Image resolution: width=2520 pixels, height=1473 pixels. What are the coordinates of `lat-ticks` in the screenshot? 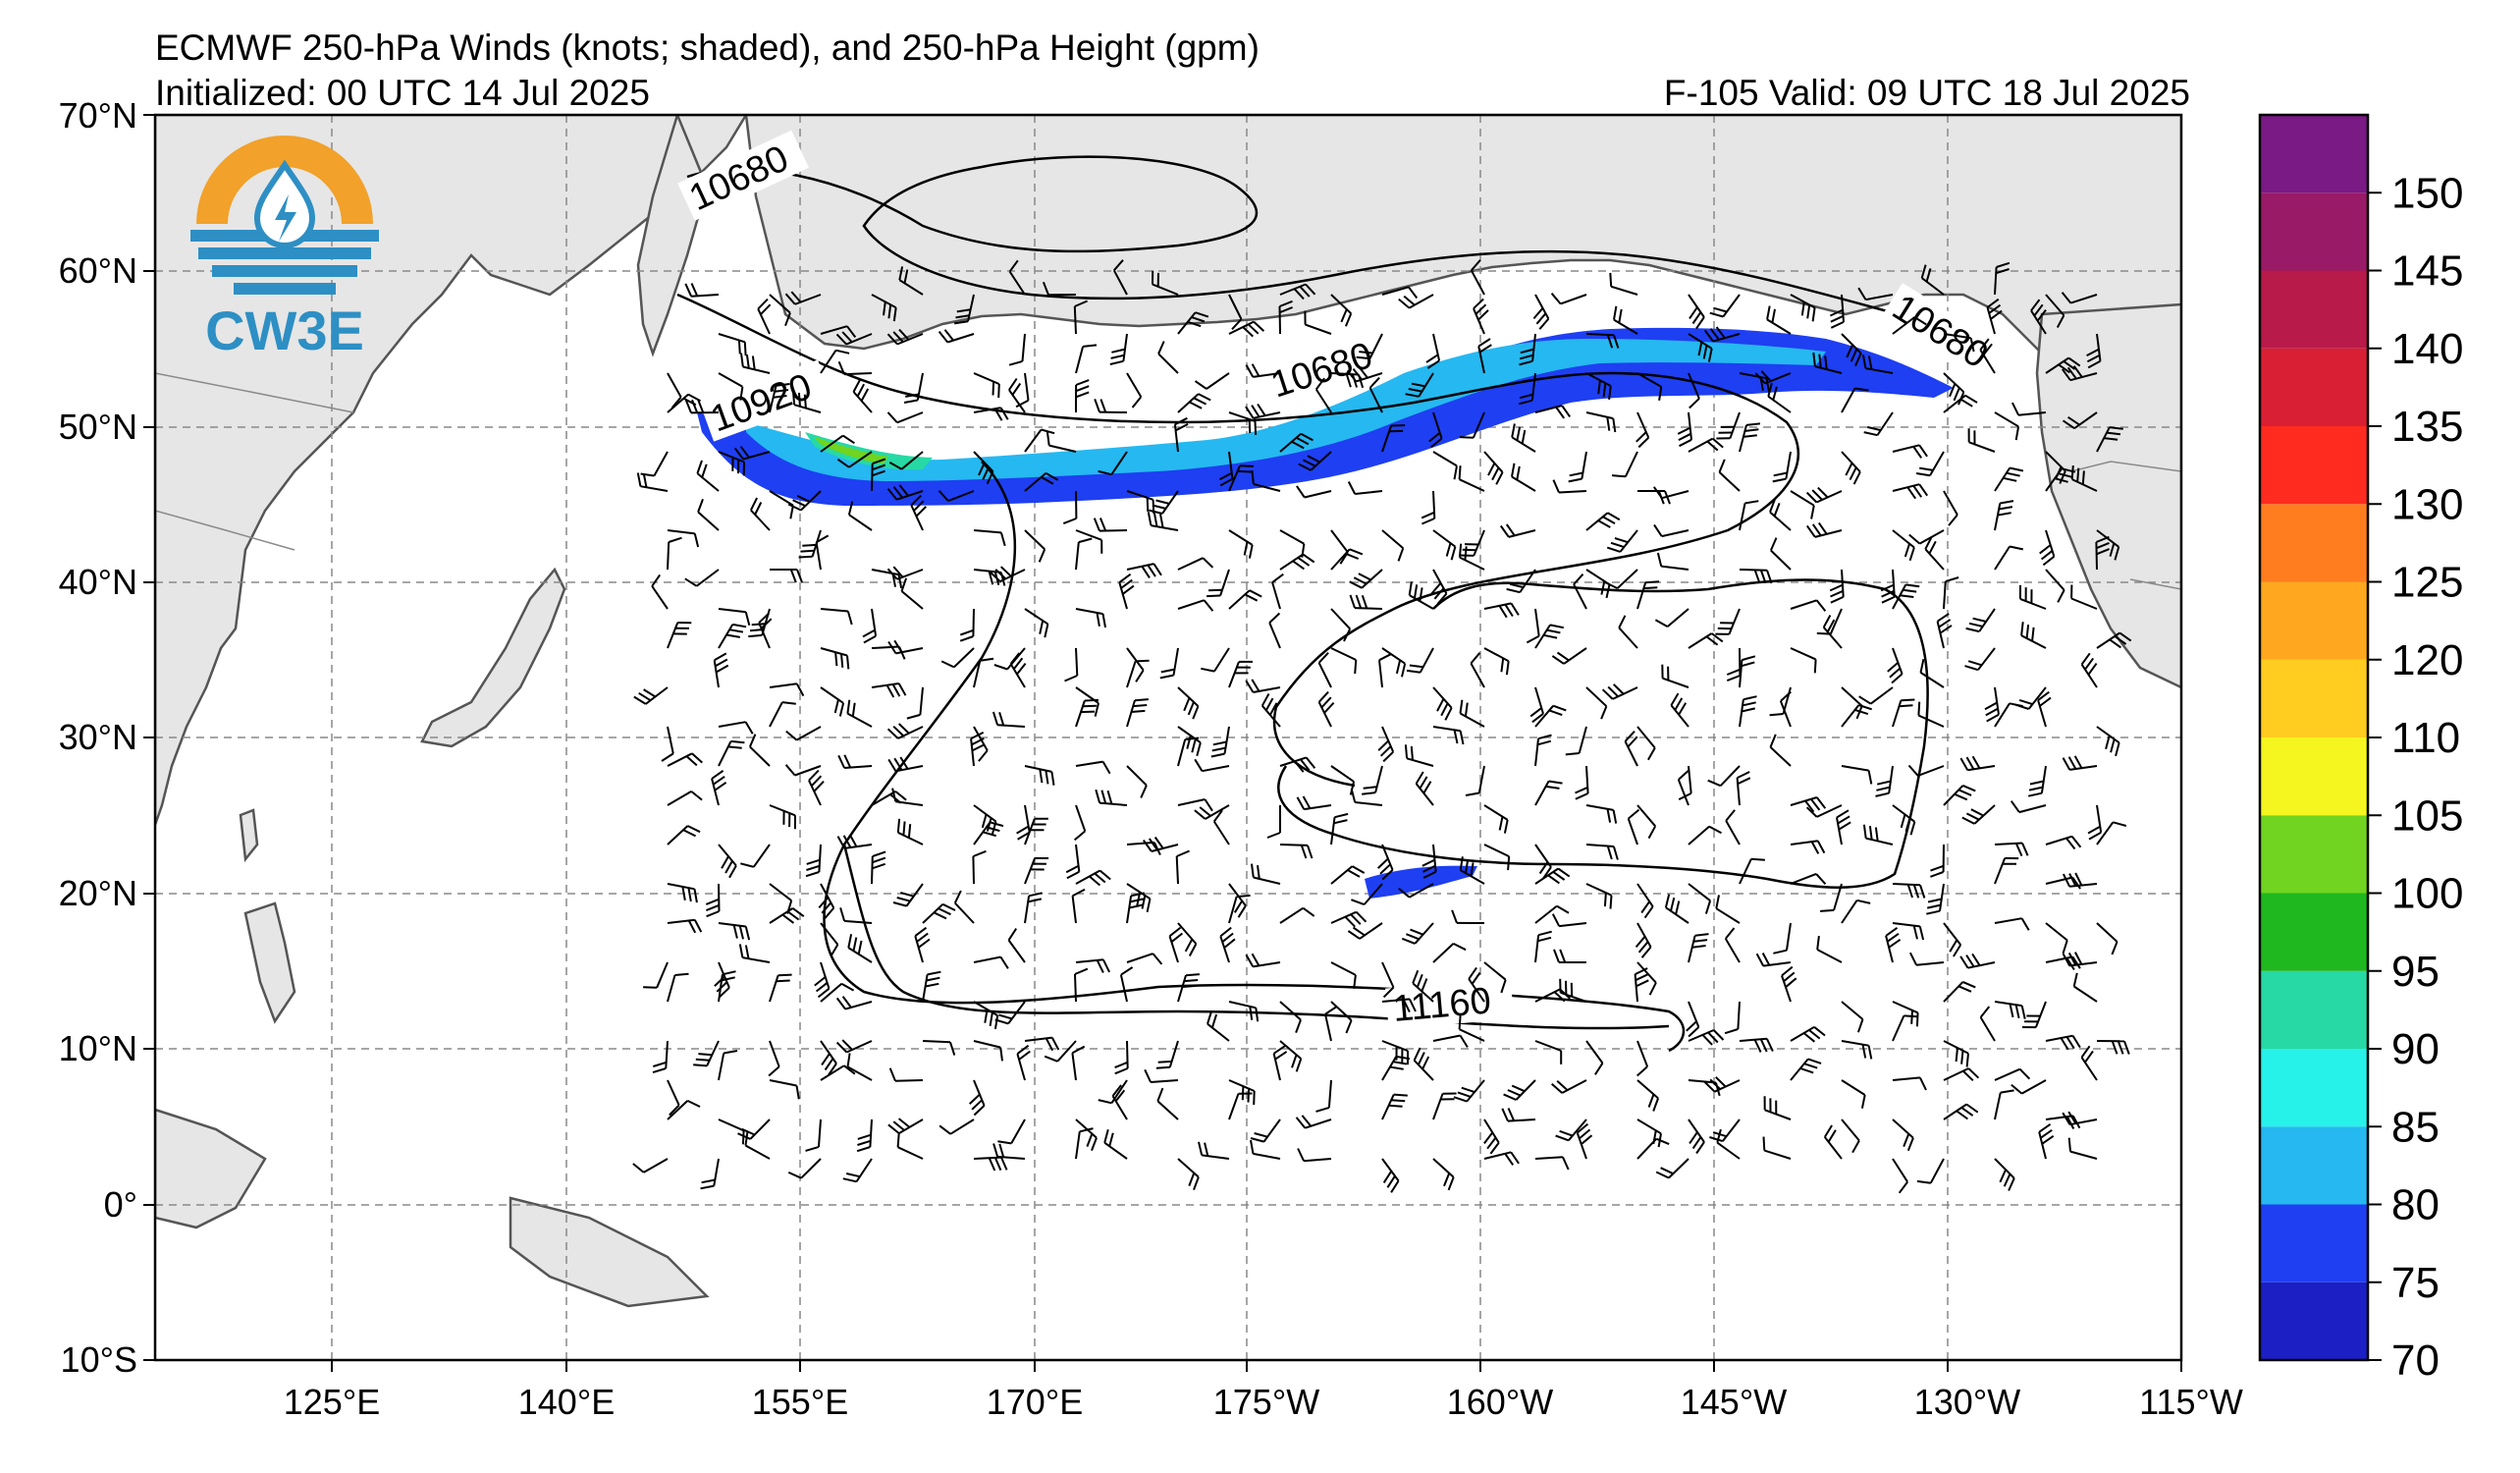 It's located at (149, 737).